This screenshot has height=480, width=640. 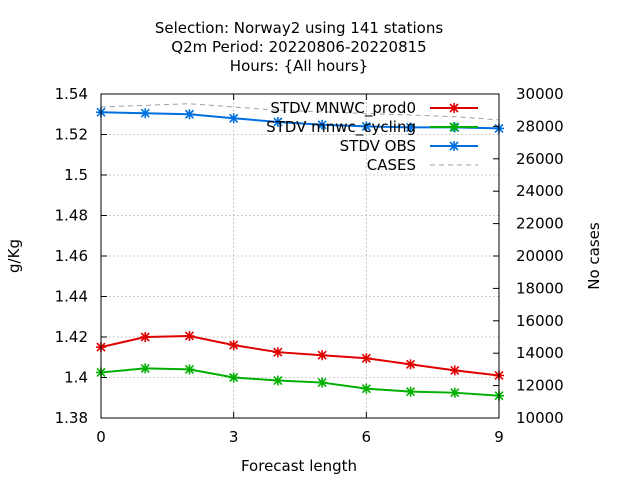 What do you see at coordinates (101, 437) in the screenshot?
I see `x-tick-label: 0` at bounding box center [101, 437].